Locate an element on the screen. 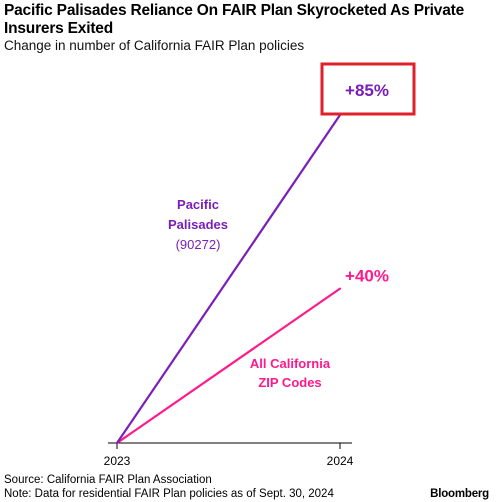 Image resolution: width=497 pixels, height=502 pixels. series-line-all-california is located at coordinates (228, 366).